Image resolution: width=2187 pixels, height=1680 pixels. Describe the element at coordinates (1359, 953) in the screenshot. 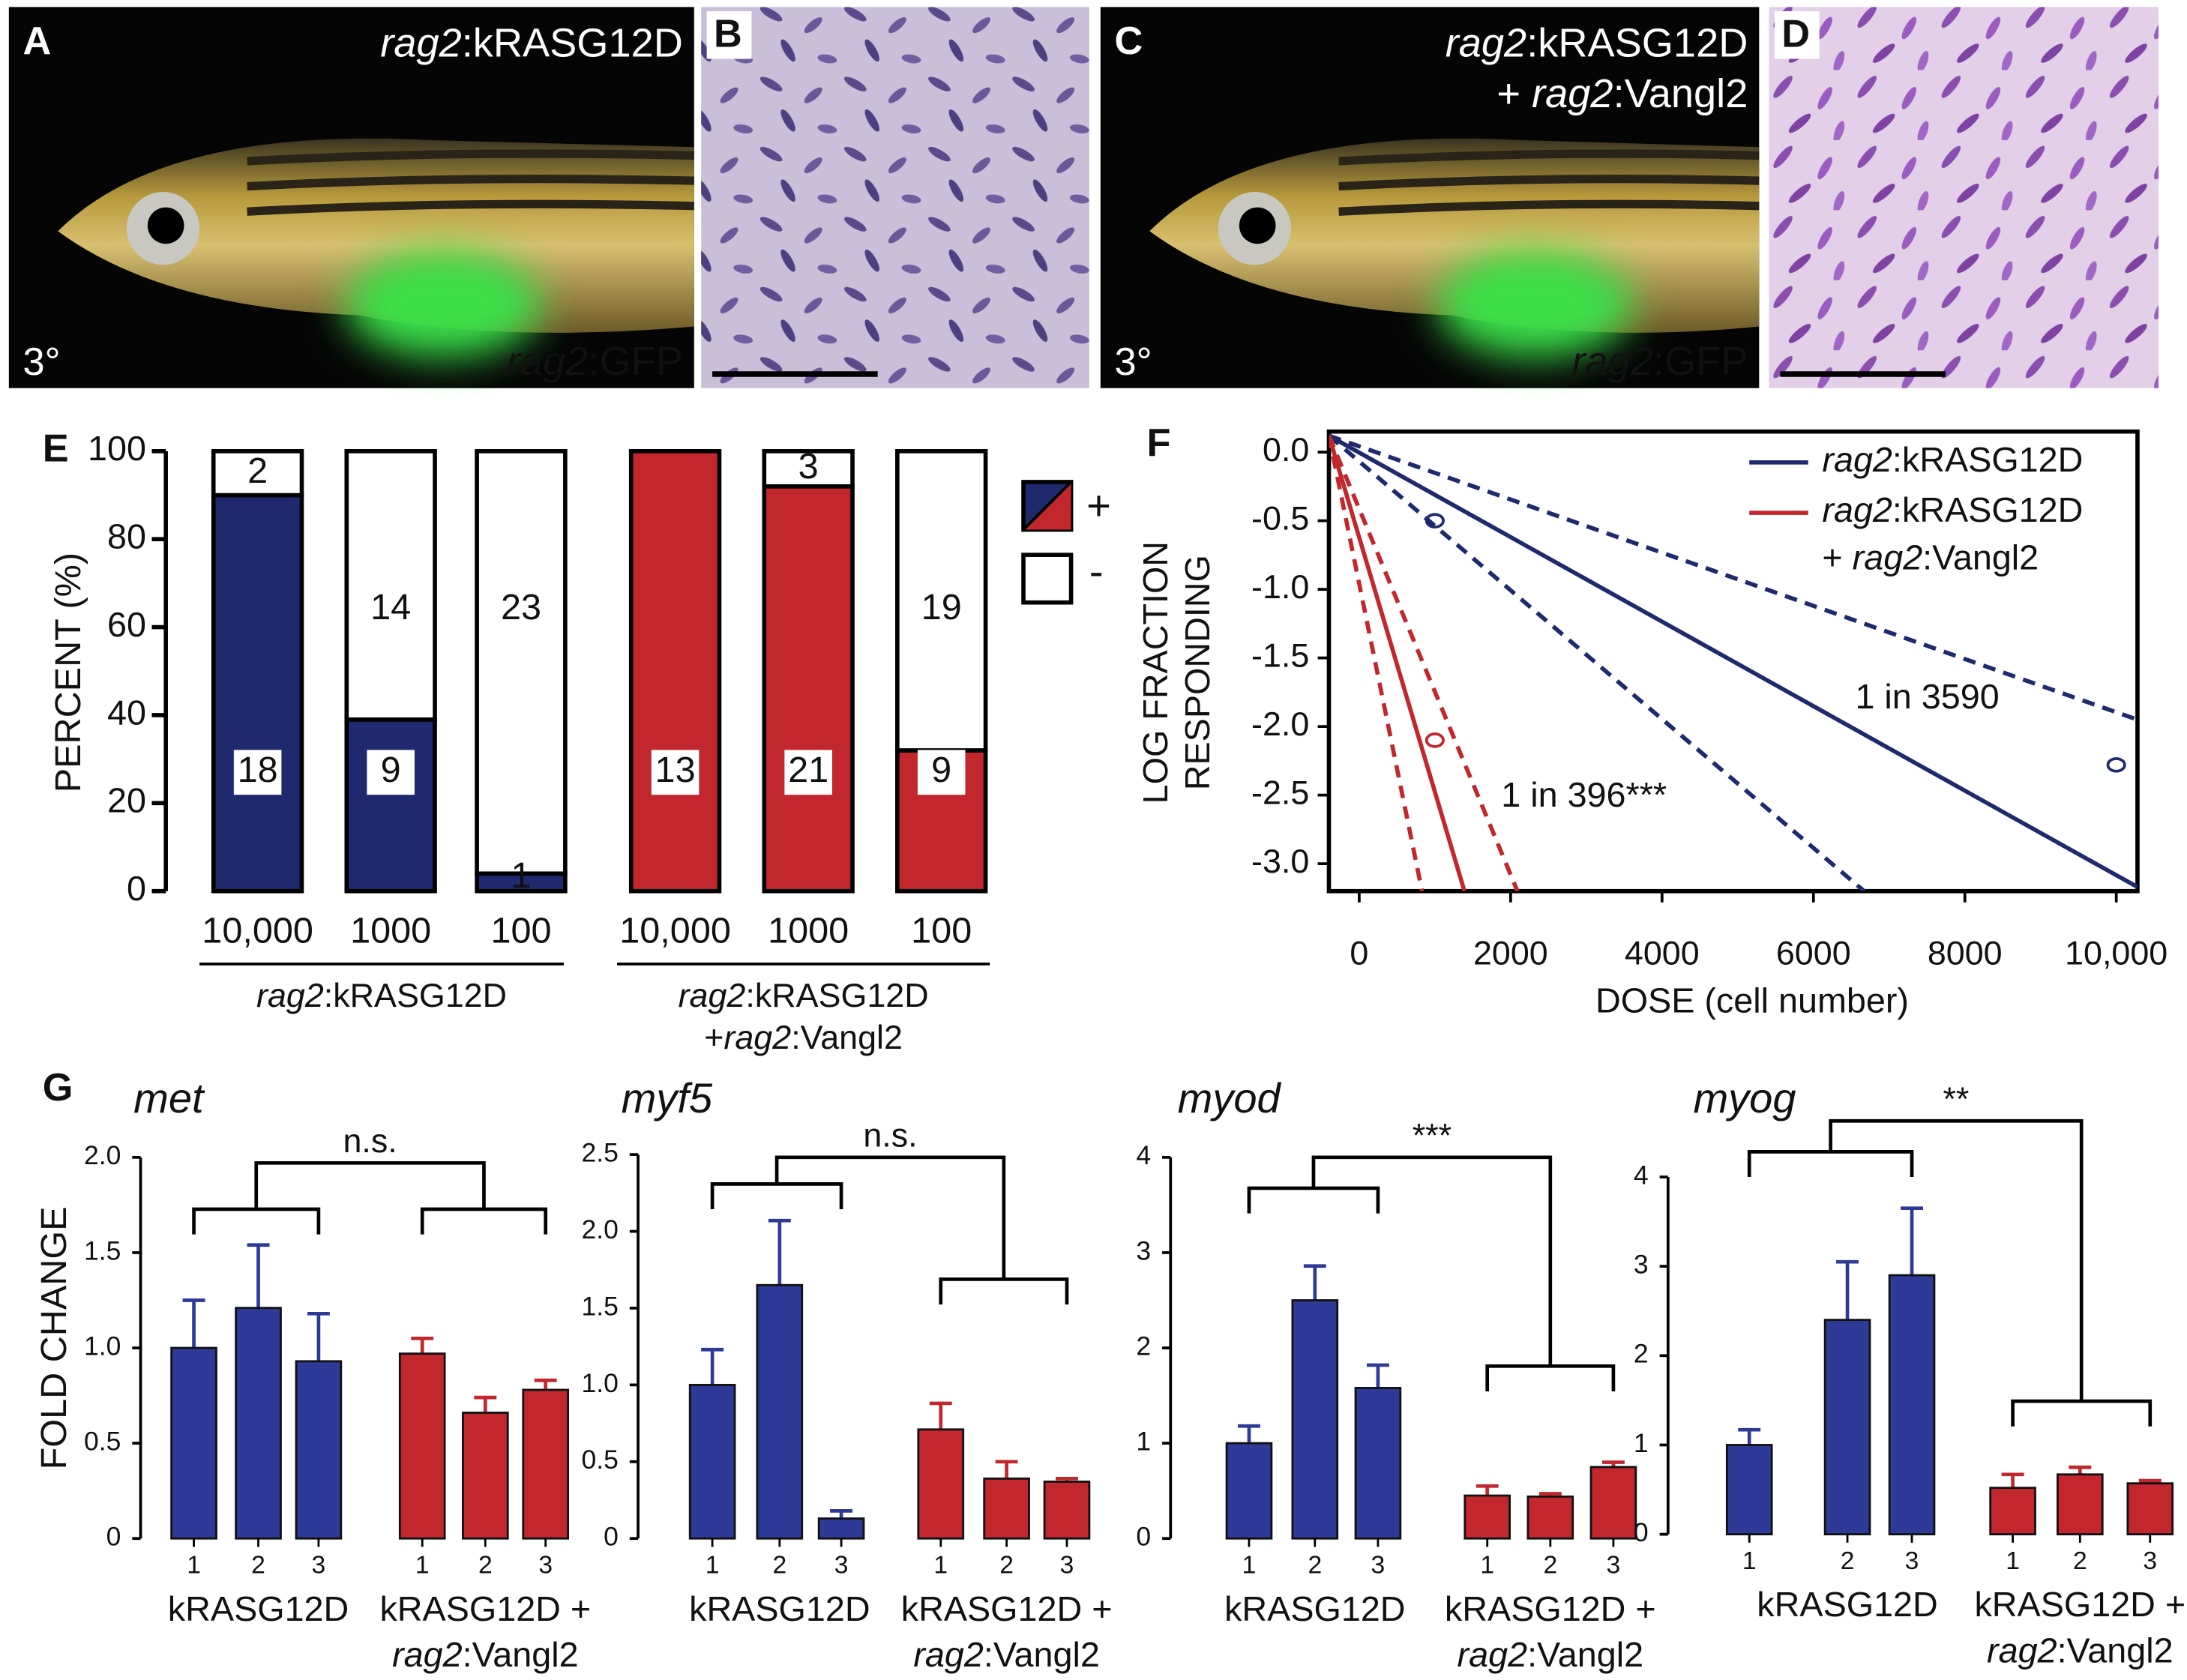

I see `x-tick-label: 0` at that location.